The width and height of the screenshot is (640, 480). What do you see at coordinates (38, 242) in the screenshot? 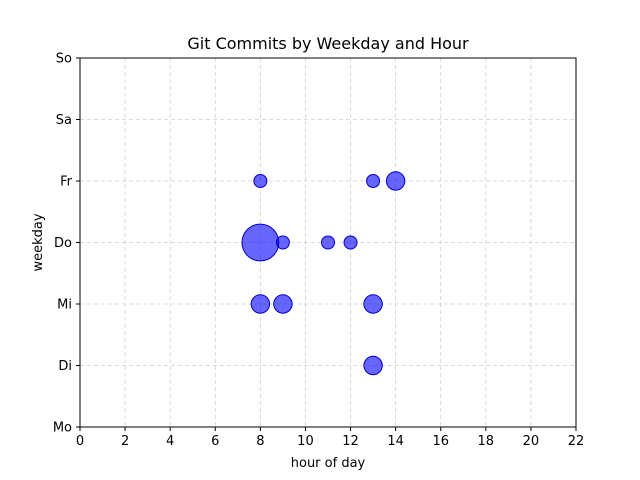
I see `y-axis-label: weekday` at bounding box center [38, 242].